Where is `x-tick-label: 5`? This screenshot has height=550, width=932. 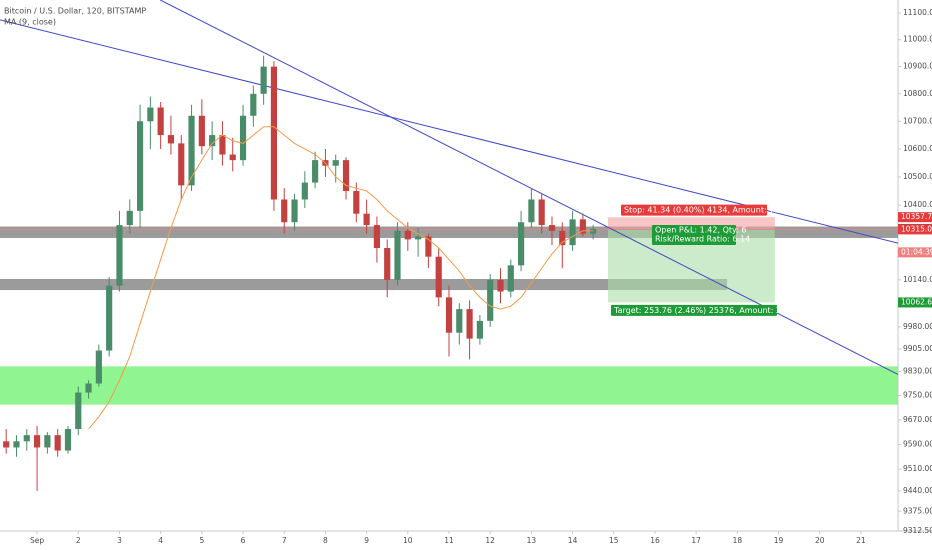 x-tick-label: 5 is located at coordinates (201, 540).